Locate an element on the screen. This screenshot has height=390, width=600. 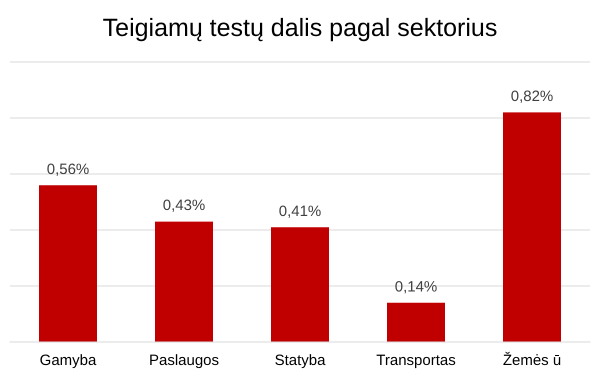
chart-title: Teigiamų testų dalis pagal sektorius is located at coordinates (300, 28).